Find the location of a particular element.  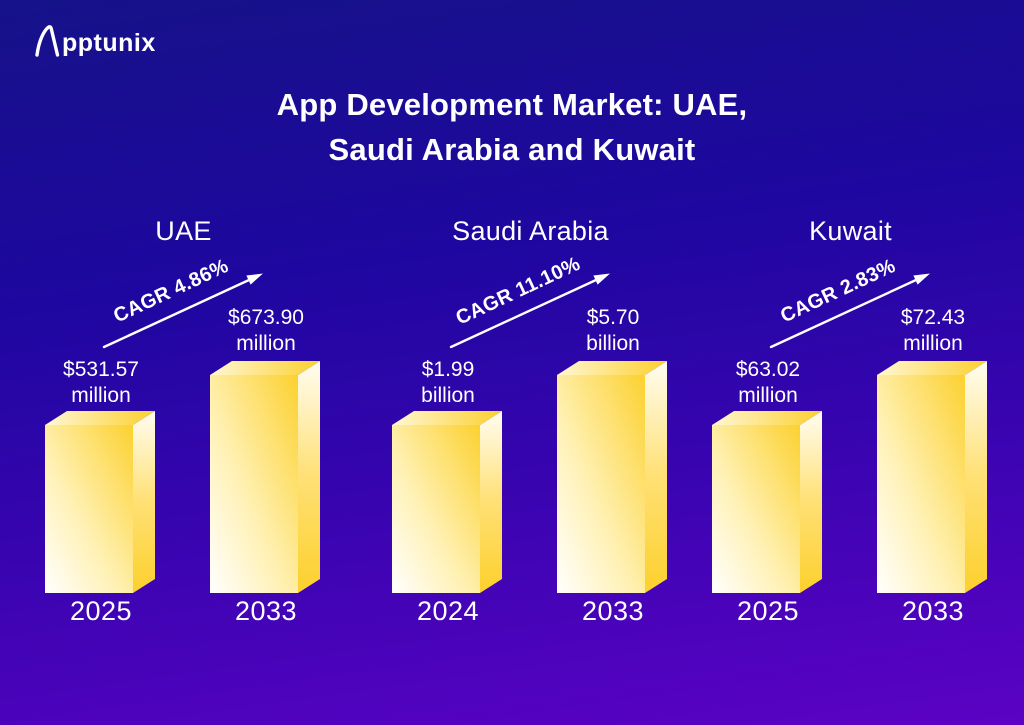

bar-year-label-kuwait-2025: 2025 is located at coordinates (768, 611).